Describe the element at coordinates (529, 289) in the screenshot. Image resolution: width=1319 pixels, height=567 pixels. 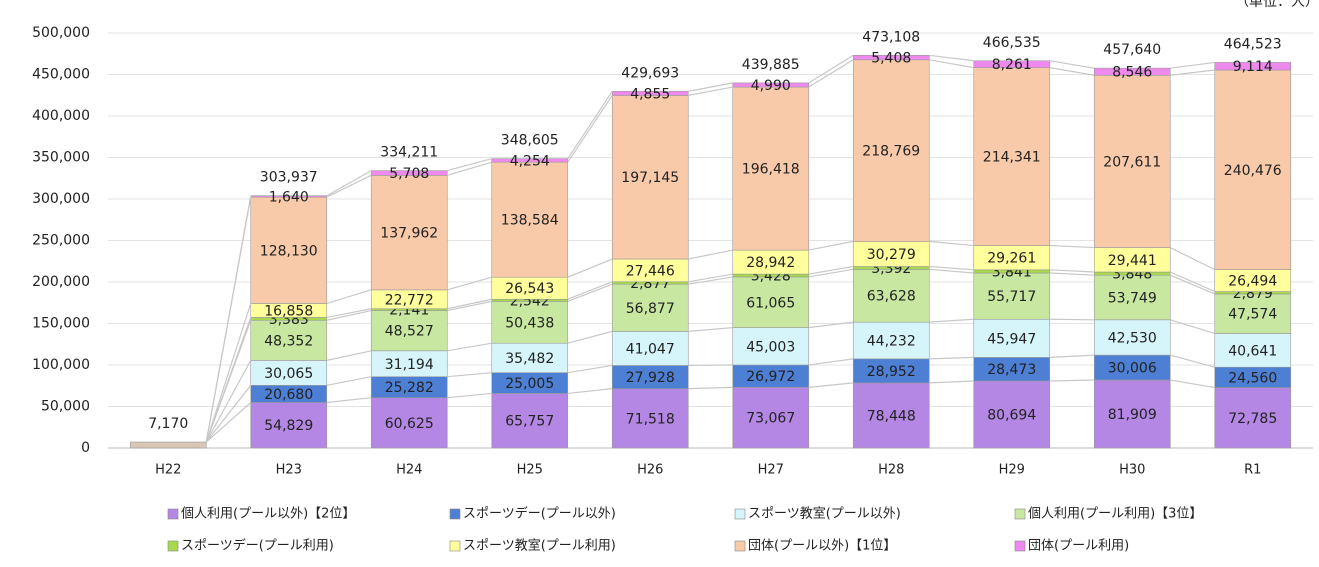
I see `value-label: 26,543` at that location.